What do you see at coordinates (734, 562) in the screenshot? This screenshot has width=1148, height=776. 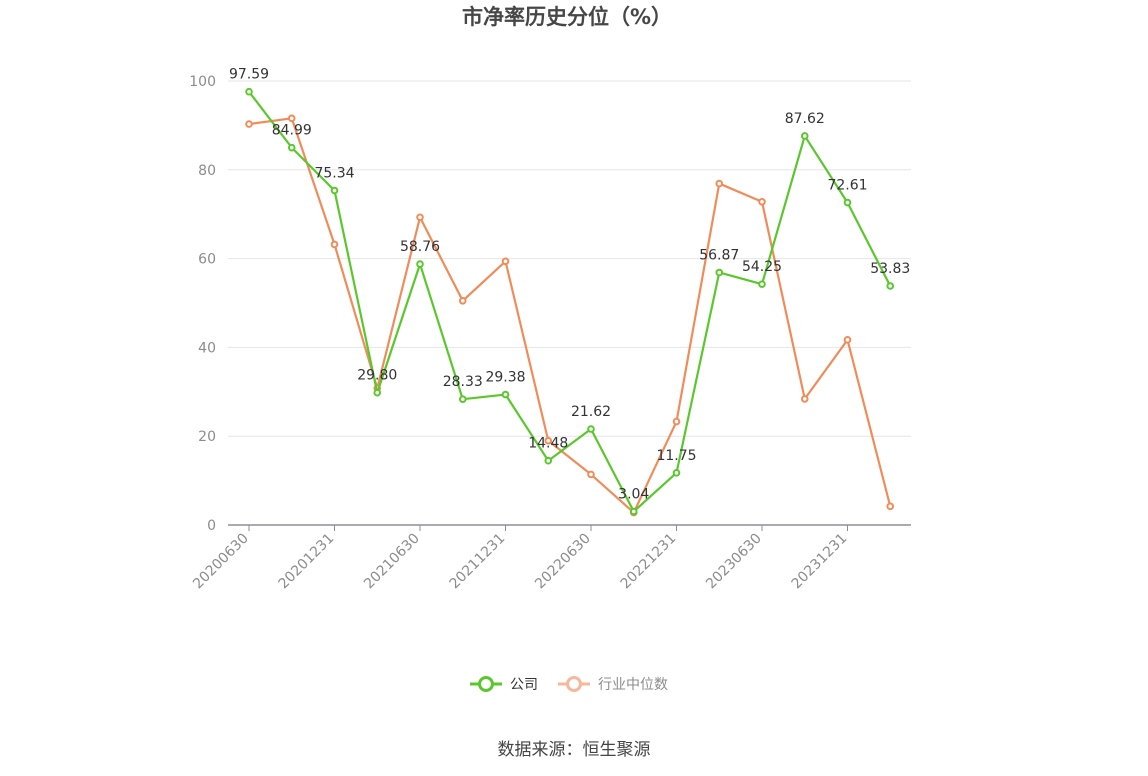 I see `x-tick-label: 20230630` at bounding box center [734, 562].